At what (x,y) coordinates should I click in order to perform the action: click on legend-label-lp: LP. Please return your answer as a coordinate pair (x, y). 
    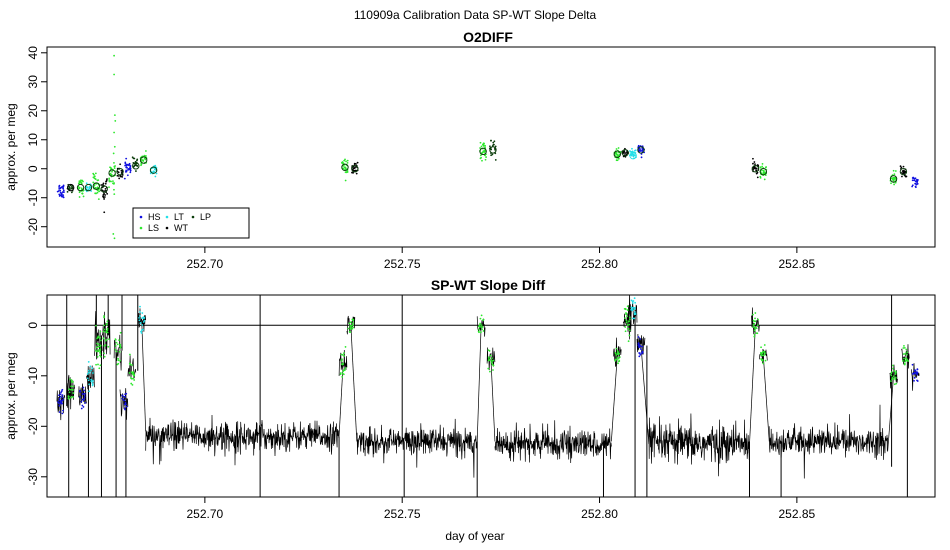
    Looking at the image, I should click on (205, 217).